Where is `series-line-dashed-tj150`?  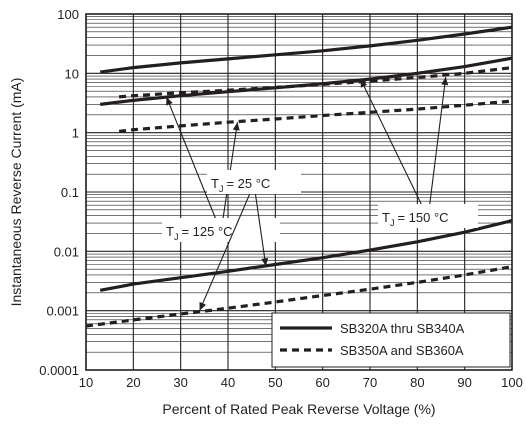 series-line-dashed-tj150 is located at coordinates (315, 82).